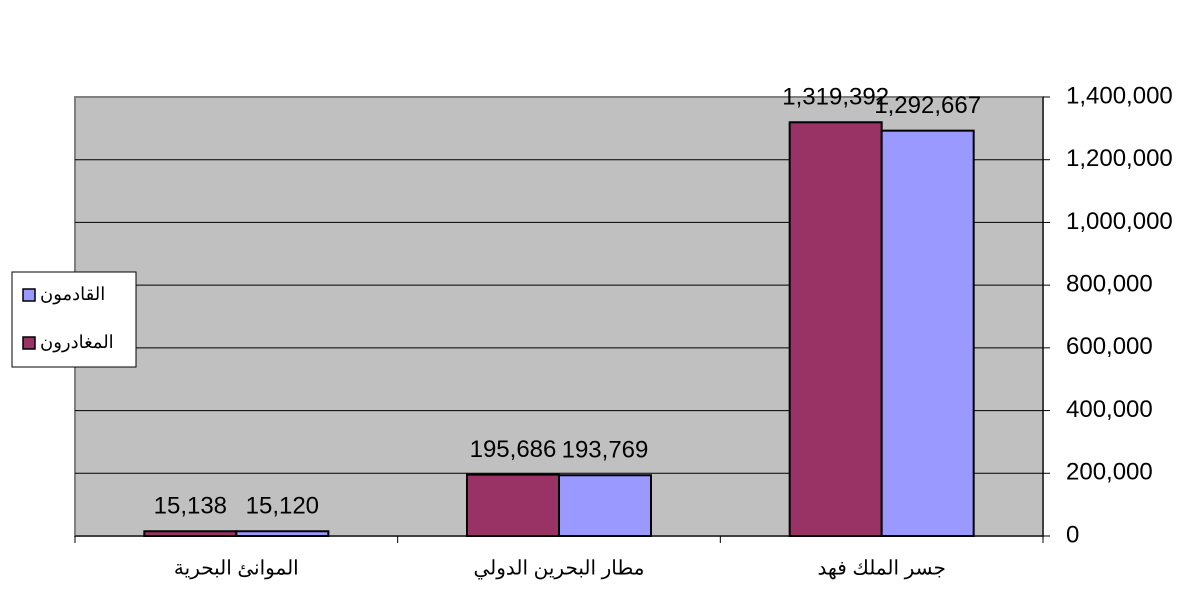 This screenshot has height=595, width=1194. I want to click on value-label: 195,686, so click(513, 449).